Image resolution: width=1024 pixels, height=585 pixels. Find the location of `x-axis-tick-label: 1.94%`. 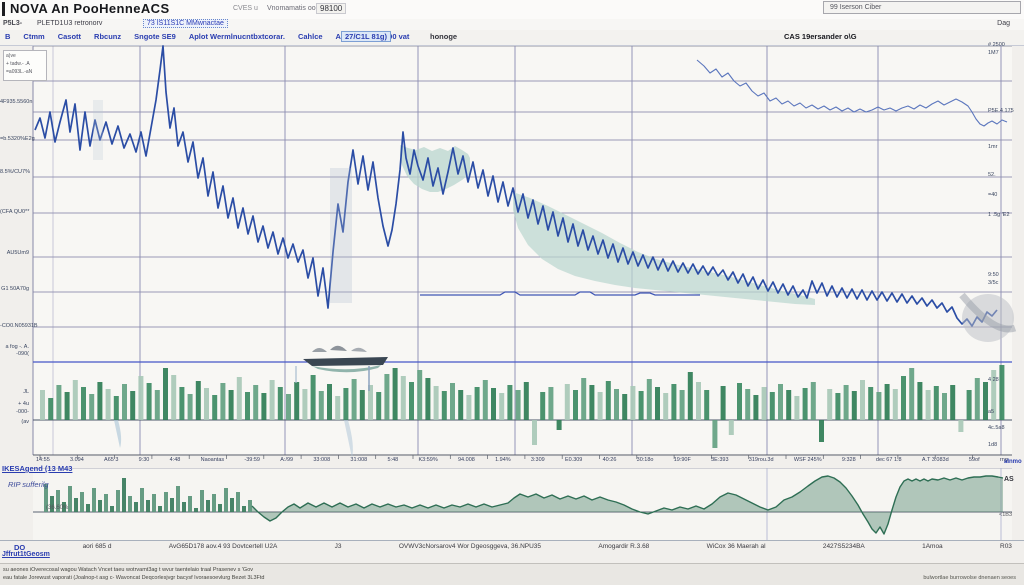

x-axis-tick-label: 1.94% is located at coordinates (503, 460).